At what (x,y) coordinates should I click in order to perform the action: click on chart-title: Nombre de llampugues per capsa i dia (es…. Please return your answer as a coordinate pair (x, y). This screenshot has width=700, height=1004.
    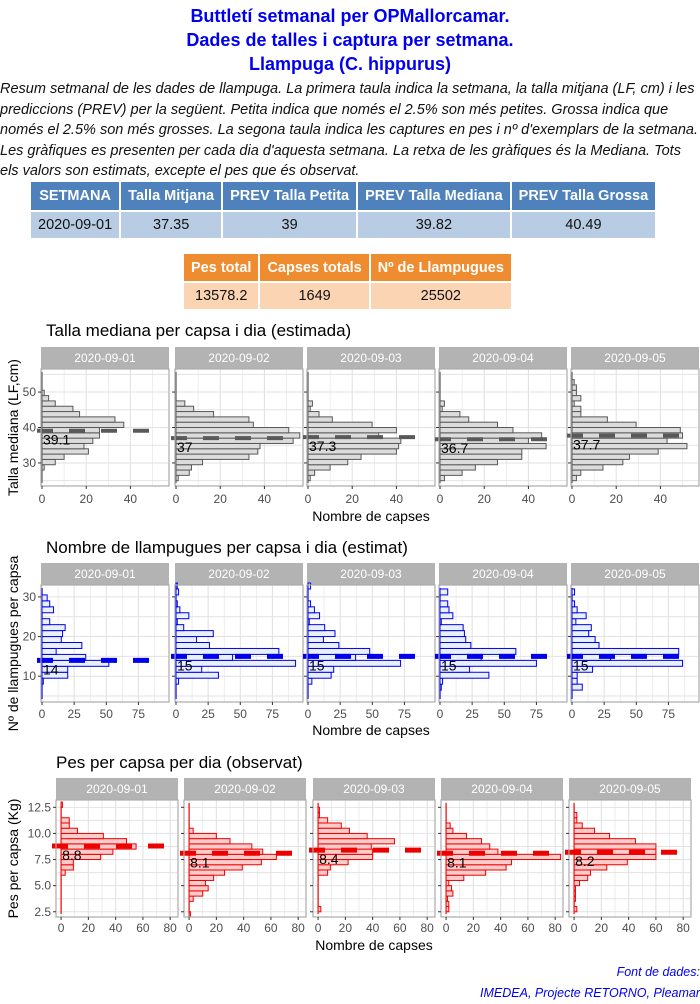
    Looking at the image, I should click on (227, 547).